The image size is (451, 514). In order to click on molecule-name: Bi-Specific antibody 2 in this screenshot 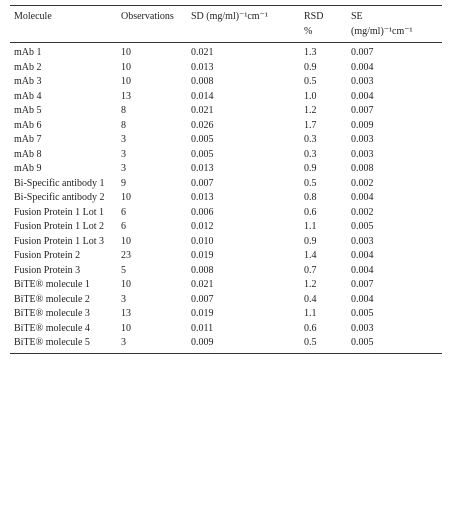, I will do `click(59, 197)`.